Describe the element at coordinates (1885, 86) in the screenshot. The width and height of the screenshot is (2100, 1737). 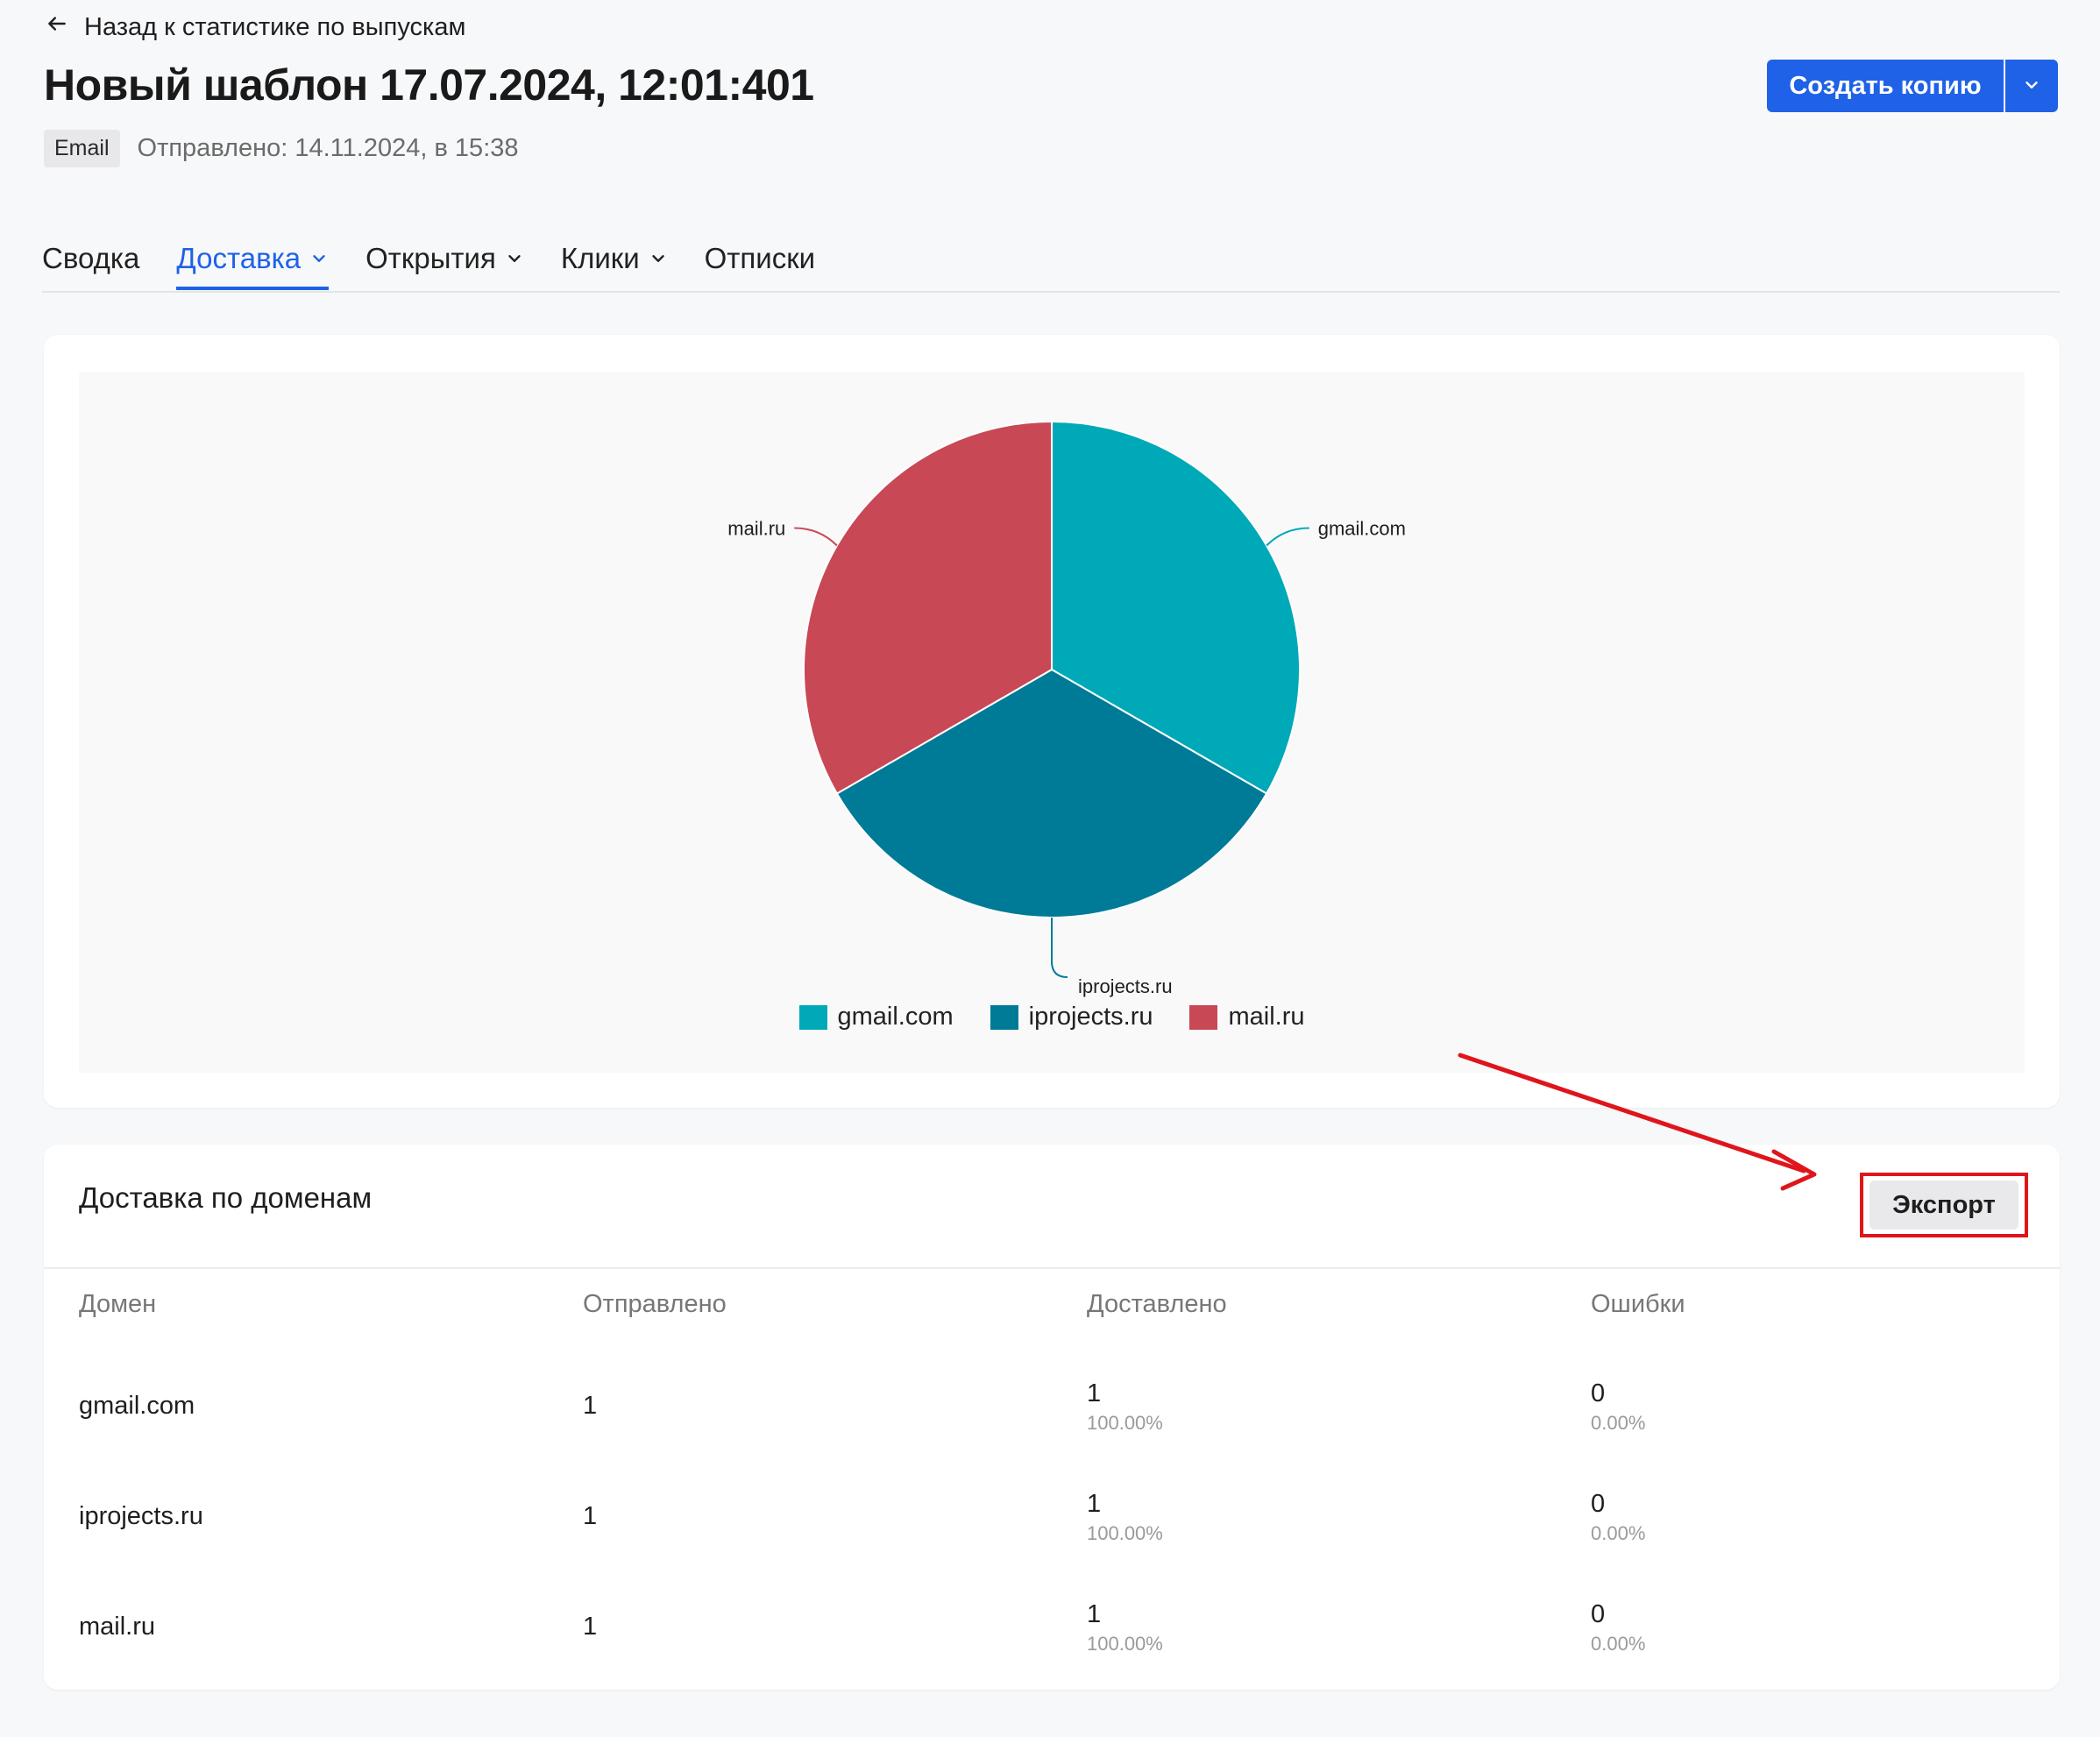
I see `create-copy-button: Создать копию` at that location.